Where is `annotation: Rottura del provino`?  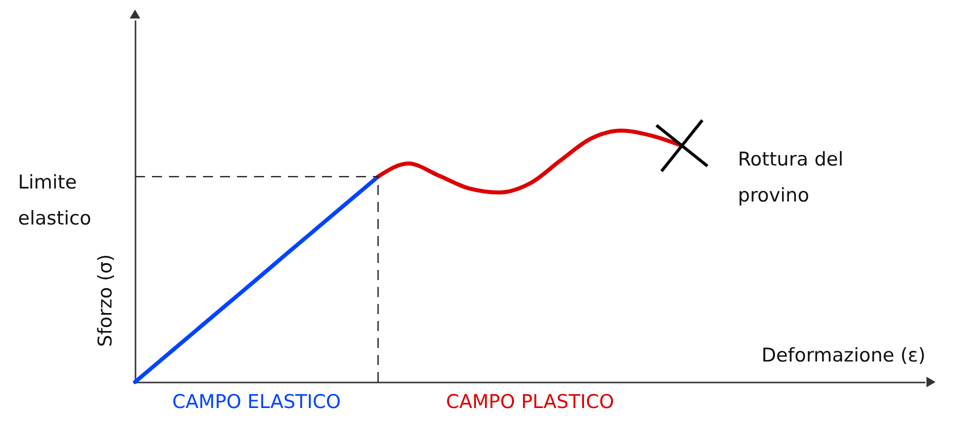
annotation: Rottura del provino is located at coordinates (791, 177).